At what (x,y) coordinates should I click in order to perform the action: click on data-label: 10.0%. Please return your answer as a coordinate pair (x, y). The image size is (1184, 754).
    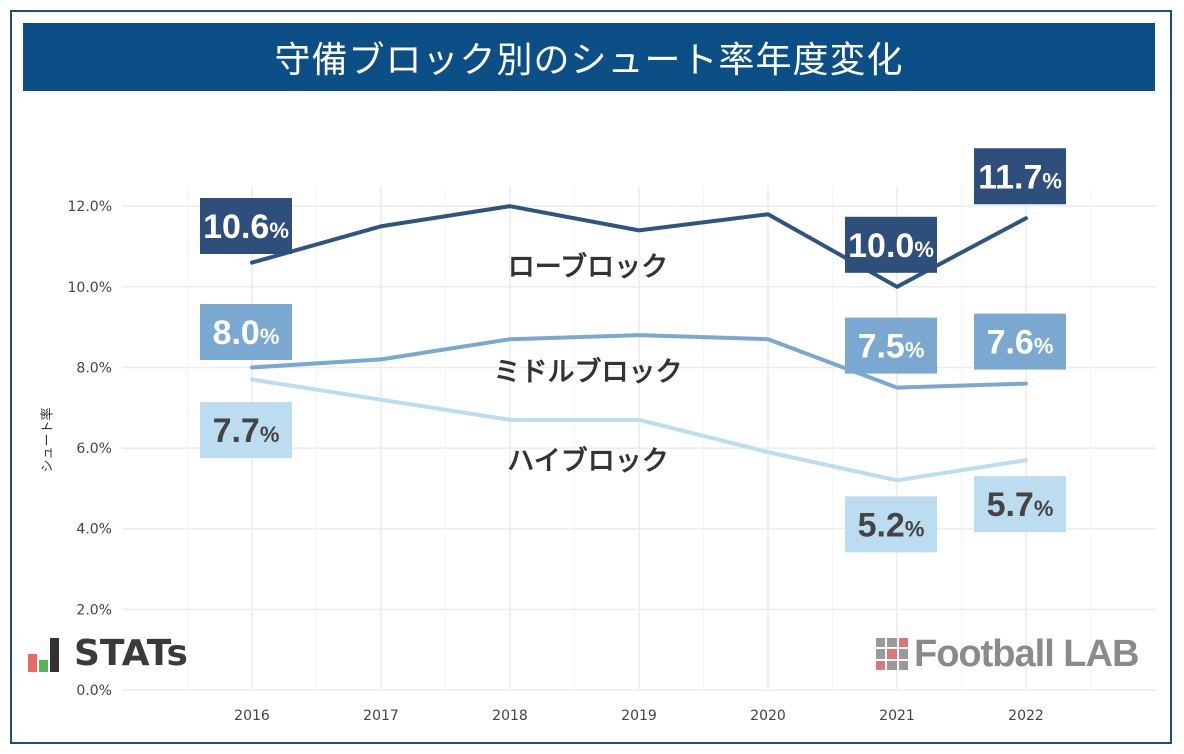
    Looking at the image, I should click on (891, 244).